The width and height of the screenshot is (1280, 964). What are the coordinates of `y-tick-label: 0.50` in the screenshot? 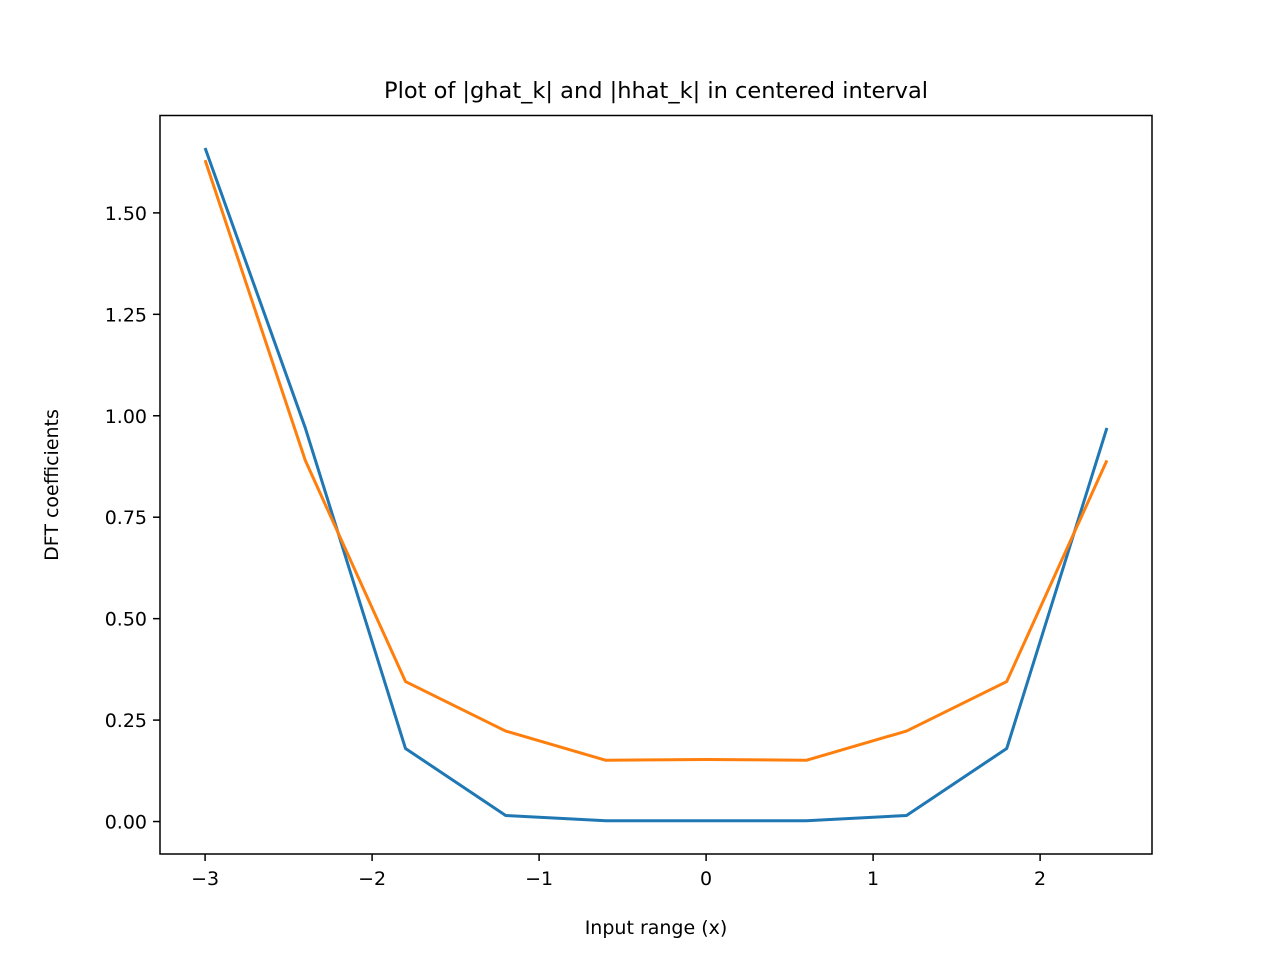 It's located at (126, 620).